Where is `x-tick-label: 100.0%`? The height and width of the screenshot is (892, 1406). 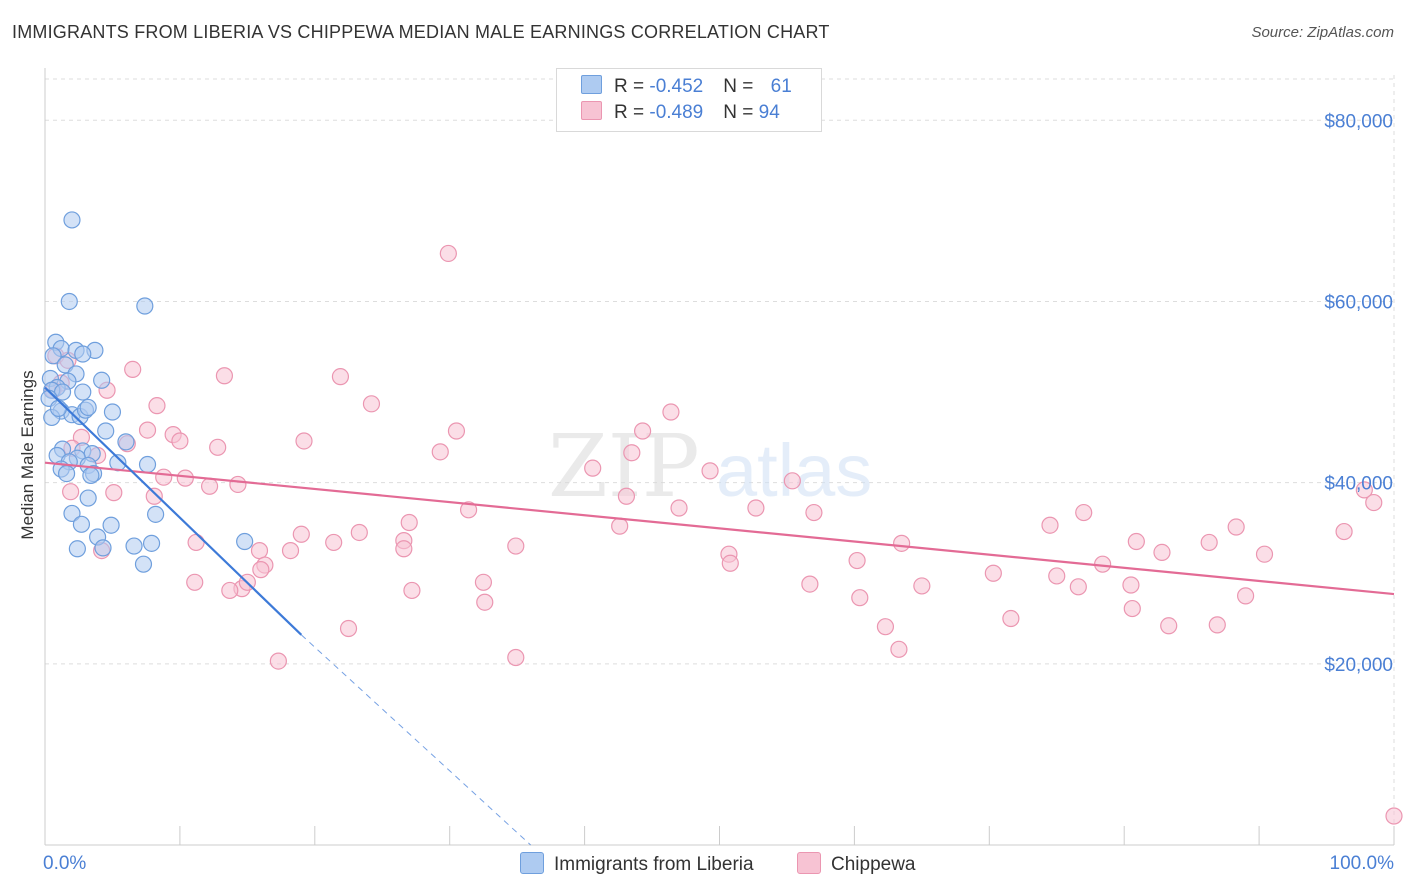
x-tick-label: 100.0% is located at coordinates (1362, 863).